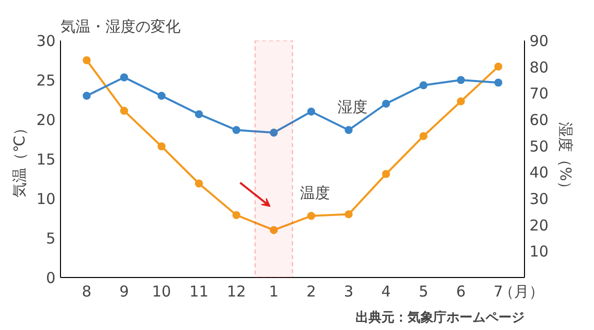 This screenshot has height=330, width=594. Describe the element at coordinates (349, 291) in the screenshot. I see `x-tick-label: 3` at that location.